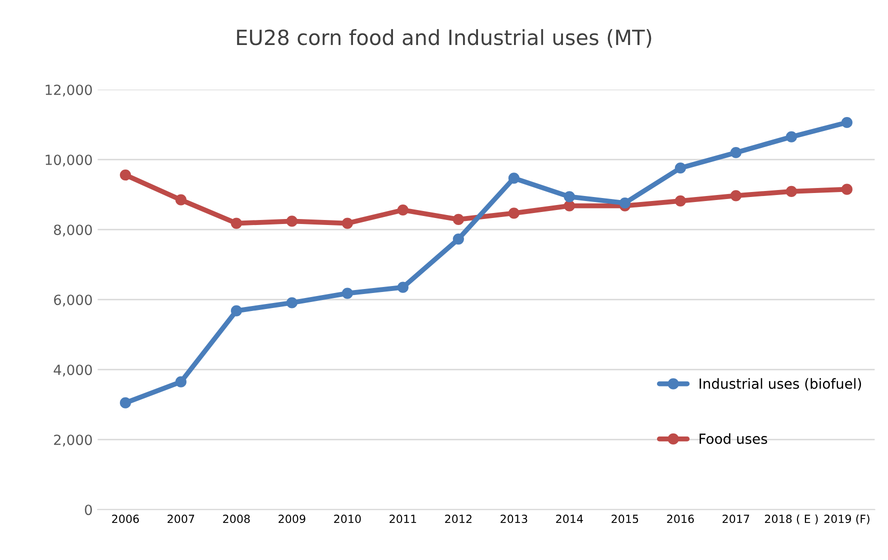  Describe the element at coordinates (347, 519) in the screenshot. I see `x-tick-label: 2010` at that location.